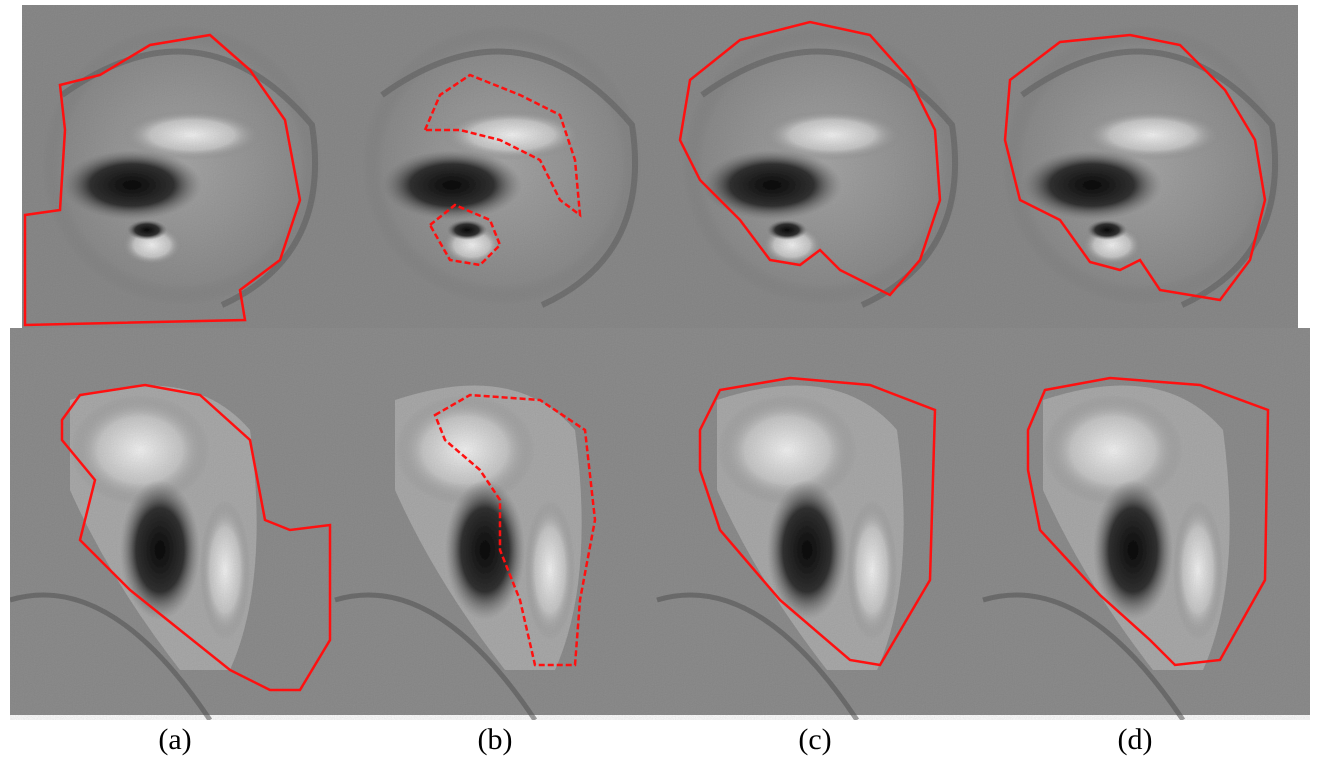  Describe the element at coordinates (196, 537) in the screenshot. I see `contour-a-bottom` at that location.